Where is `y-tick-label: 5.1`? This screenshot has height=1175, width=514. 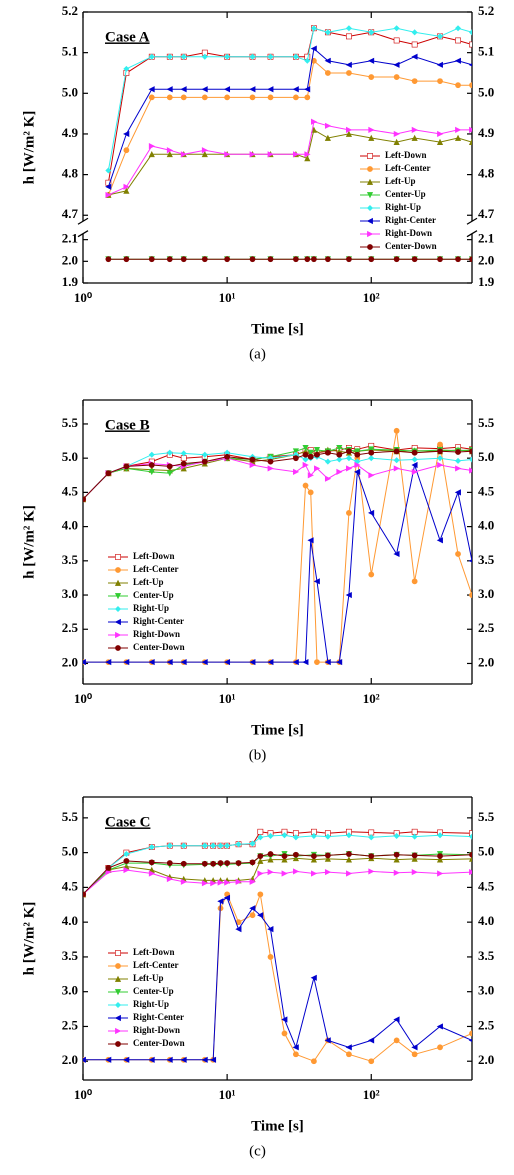 y-tick-label: 5.1 is located at coordinates (70, 51).